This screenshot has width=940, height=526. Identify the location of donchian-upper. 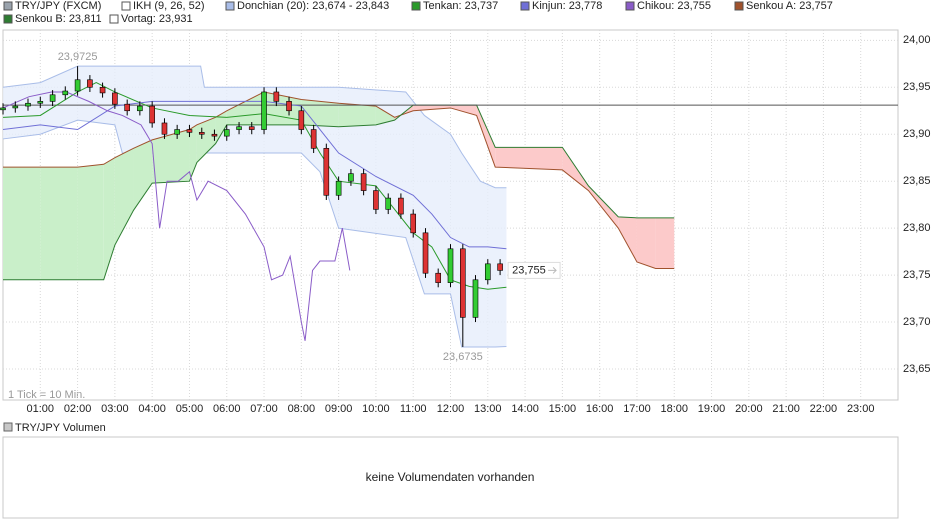
(254, 127).